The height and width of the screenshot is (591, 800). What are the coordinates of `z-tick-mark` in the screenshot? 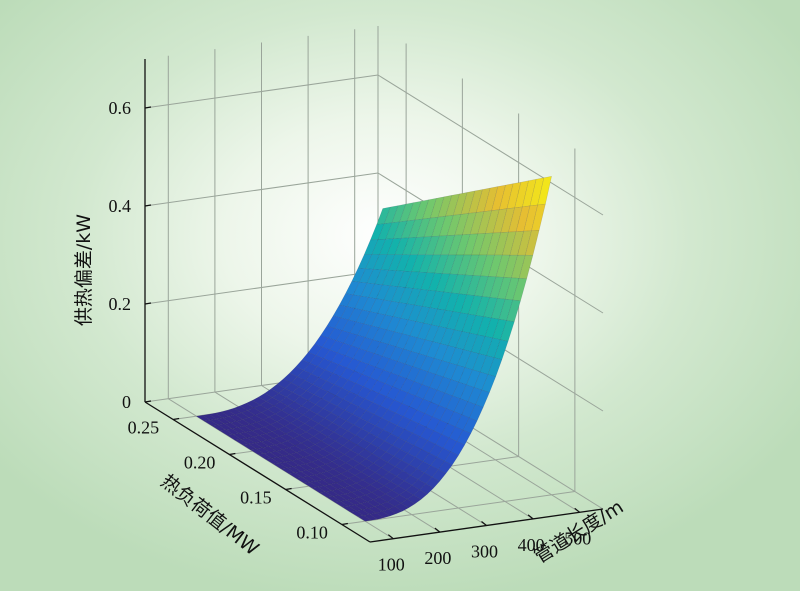 It's located at (148, 303).